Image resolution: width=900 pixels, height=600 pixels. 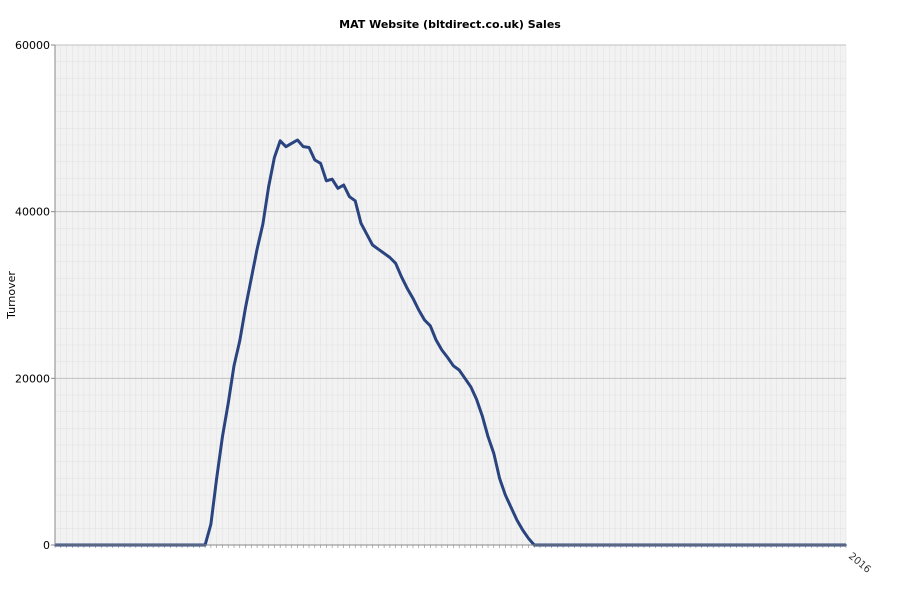 I want to click on x-tick-label: 2016, so click(x=859, y=563).